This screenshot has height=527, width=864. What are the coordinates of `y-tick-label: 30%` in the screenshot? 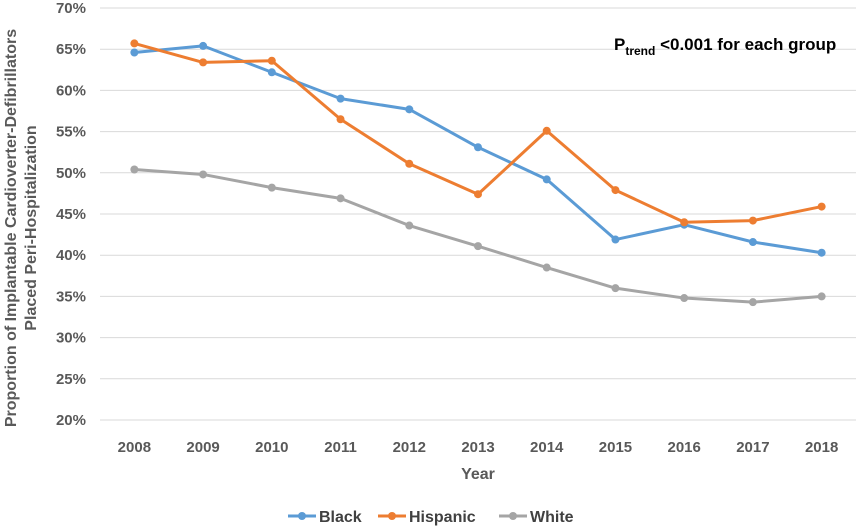 It's located at (71, 338).